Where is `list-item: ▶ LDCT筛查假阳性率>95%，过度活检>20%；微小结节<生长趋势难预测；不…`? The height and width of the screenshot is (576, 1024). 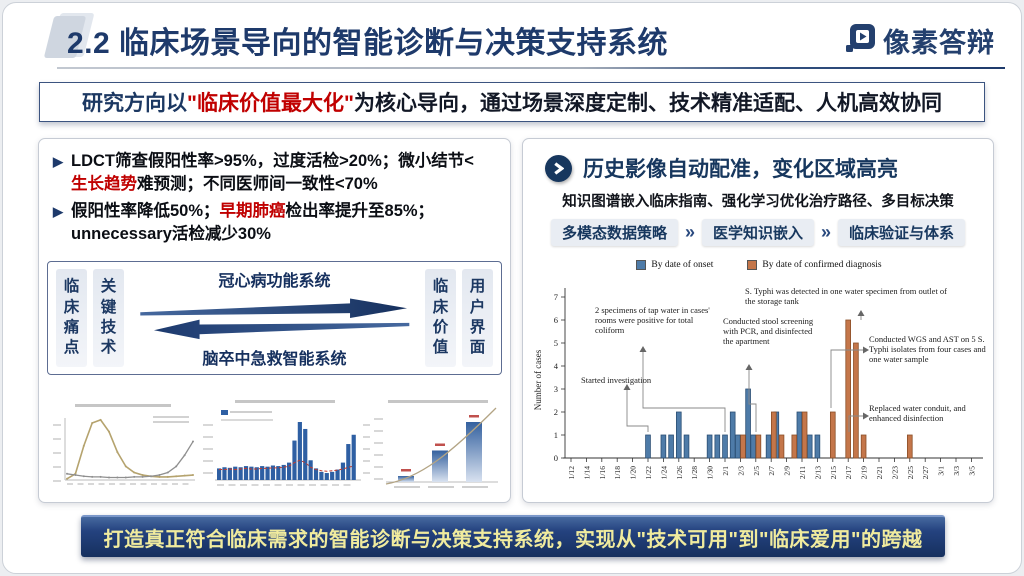
list-item: ▶ LDCT筛查假阳性率>95%，过度活检>20%；微小结节<生长趋势难预测；不… is located at coordinates (276, 173).